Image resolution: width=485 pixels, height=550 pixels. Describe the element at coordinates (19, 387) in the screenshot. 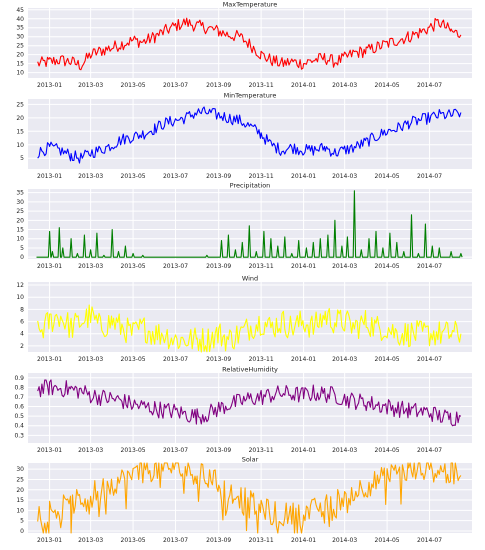

I see `y-tick-label: 0.8` at that location.